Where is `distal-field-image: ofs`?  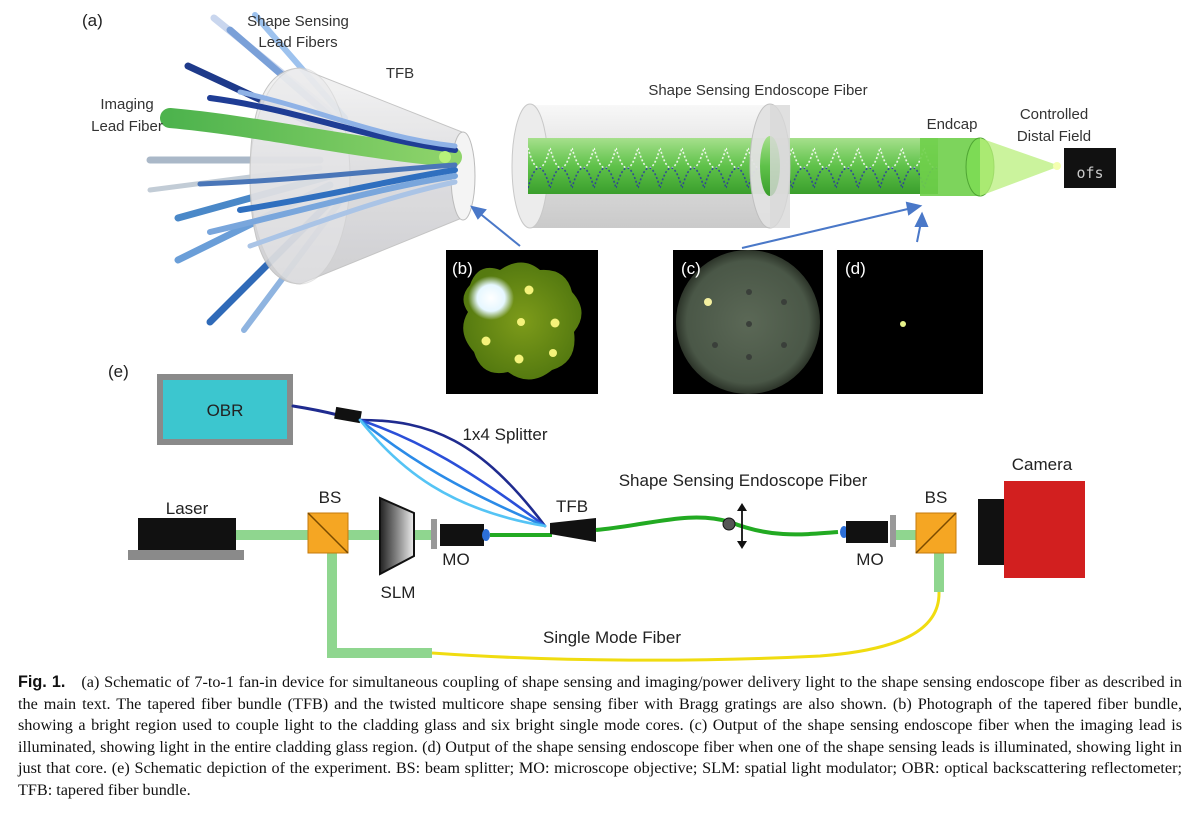
distal-field-image: ofs is located at coordinates (1090, 168).